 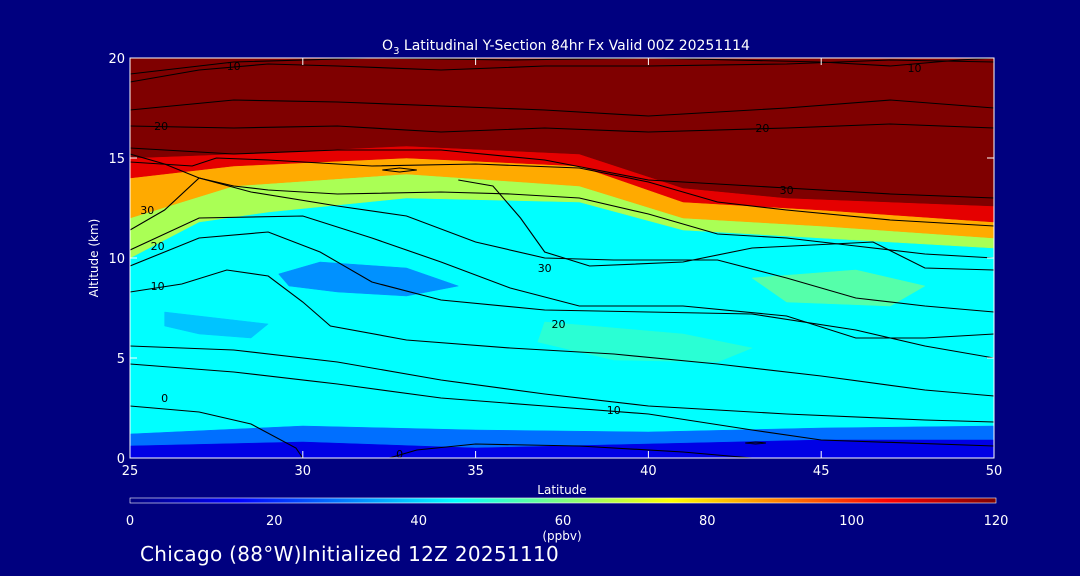 What do you see at coordinates (821, 471) in the screenshot?
I see `x-tick-label: 45` at bounding box center [821, 471].